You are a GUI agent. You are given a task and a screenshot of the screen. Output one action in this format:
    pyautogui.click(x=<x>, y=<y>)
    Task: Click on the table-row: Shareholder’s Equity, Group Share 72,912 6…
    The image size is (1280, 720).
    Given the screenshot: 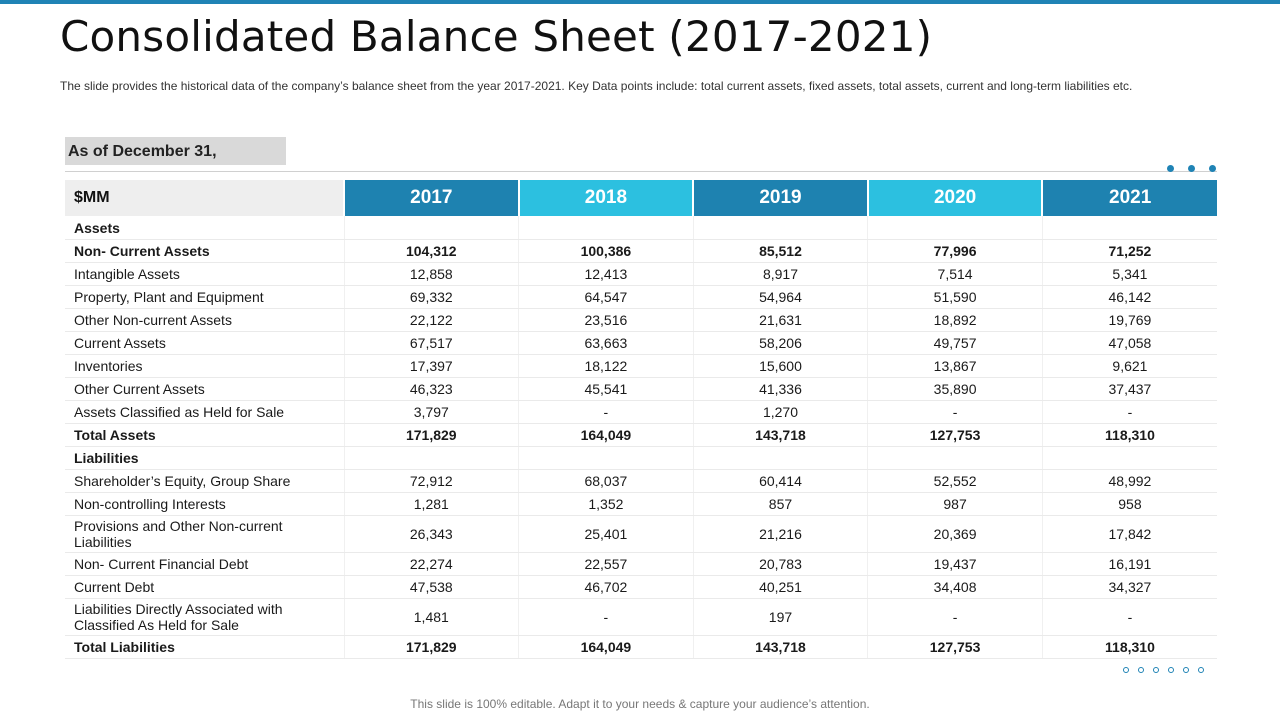 What is the action you would take?
    pyautogui.click(x=641, y=481)
    